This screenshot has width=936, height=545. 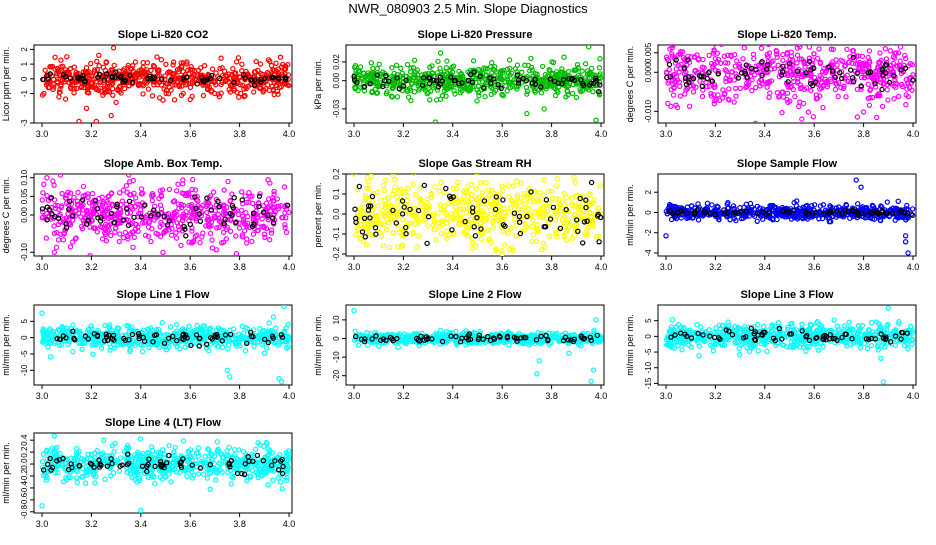 What do you see at coordinates (336, 254) in the screenshot?
I see `y-tick-label: -0.2` at bounding box center [336, 254].